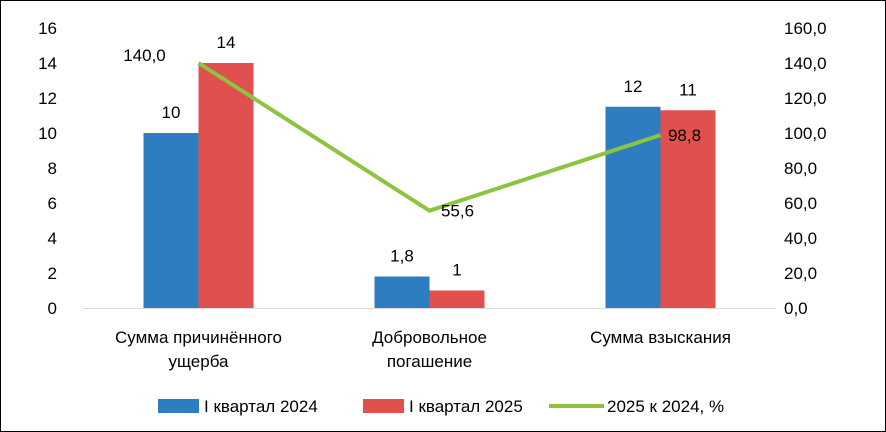  Describe the element at coordinates (805, 63) in the screenshot. I see `right-axis-tick-label: 140,0` at that location.